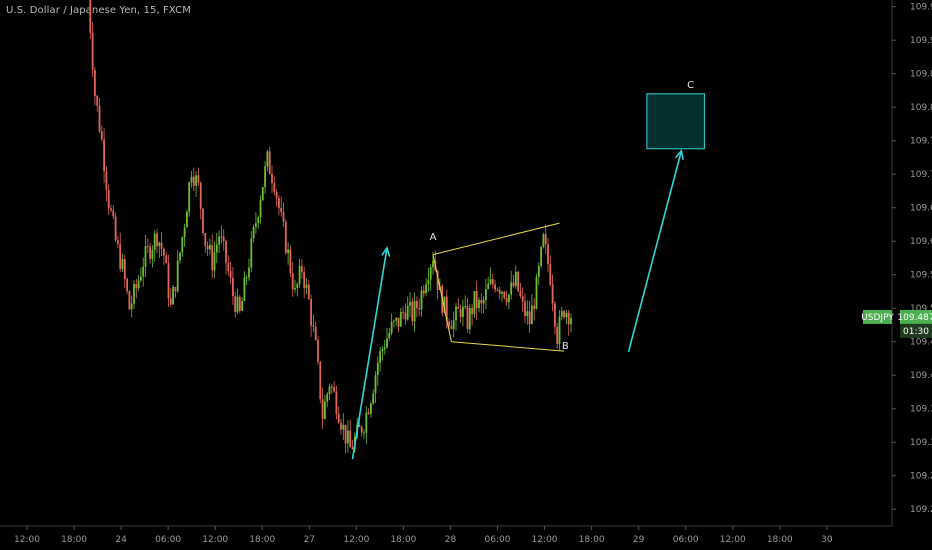  What do you see at coordinates (98, 10) in the screenshot?
I see `chart-title: U.S. Dollar / Japanese Yen, 15, FXCM` at bounding box center [98, 10].